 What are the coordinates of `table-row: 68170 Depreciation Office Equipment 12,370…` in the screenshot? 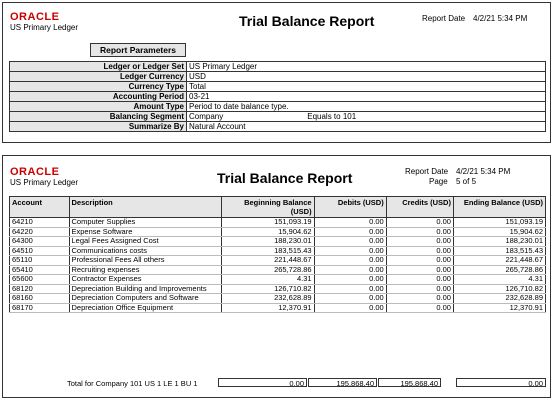 It's located at (278, 308).